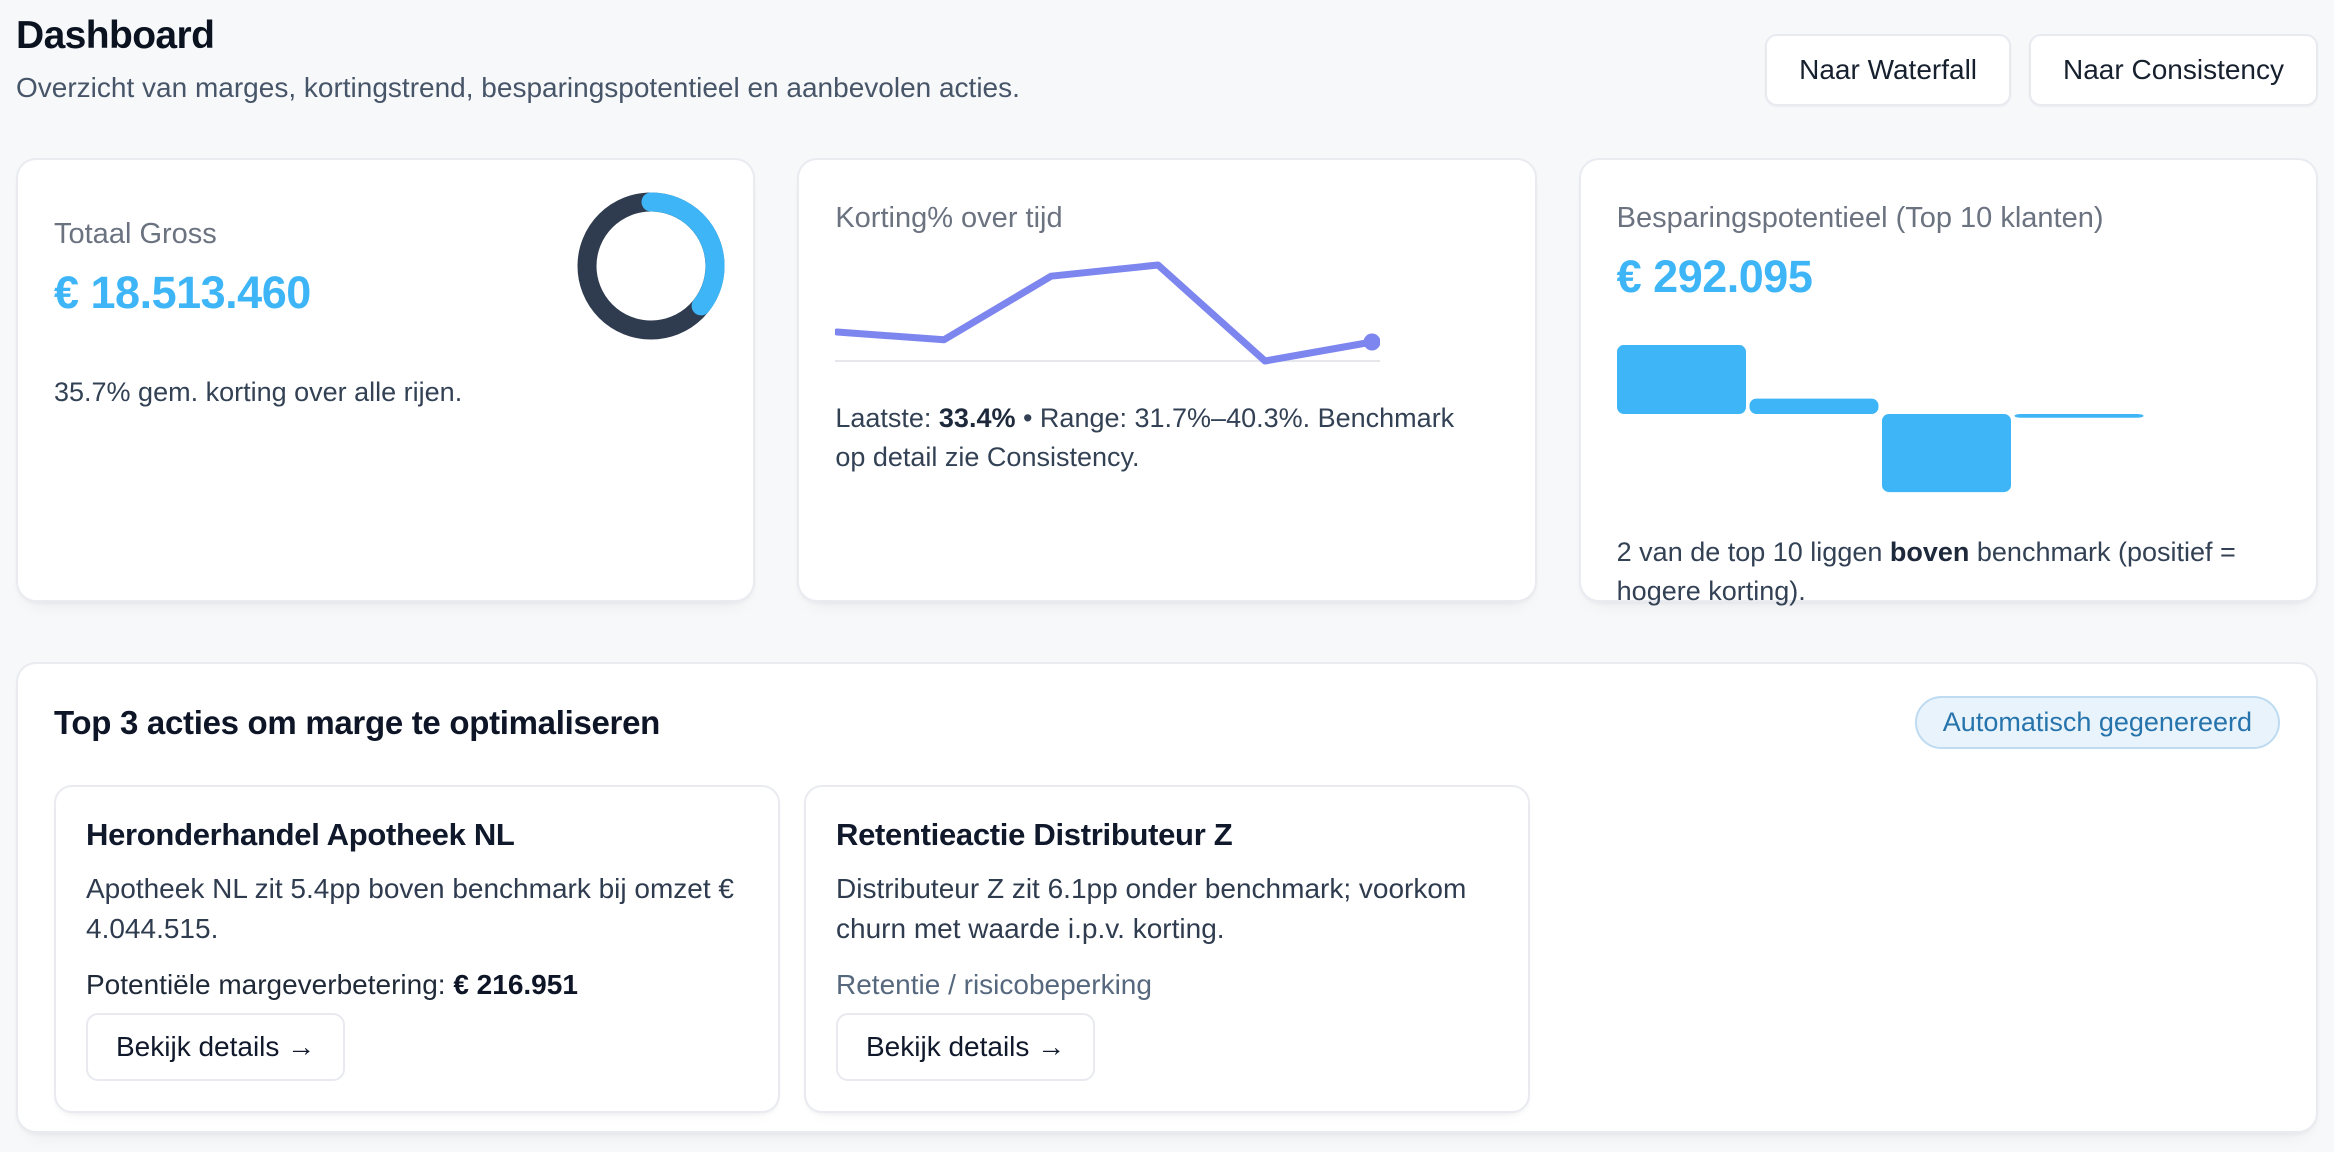 This screenshot has height=1152, width=2334. Describe the element at coordinates (1888, 70) in the screenshot. I see `naar-waterfall-button: Naar Waterfall` at that location.